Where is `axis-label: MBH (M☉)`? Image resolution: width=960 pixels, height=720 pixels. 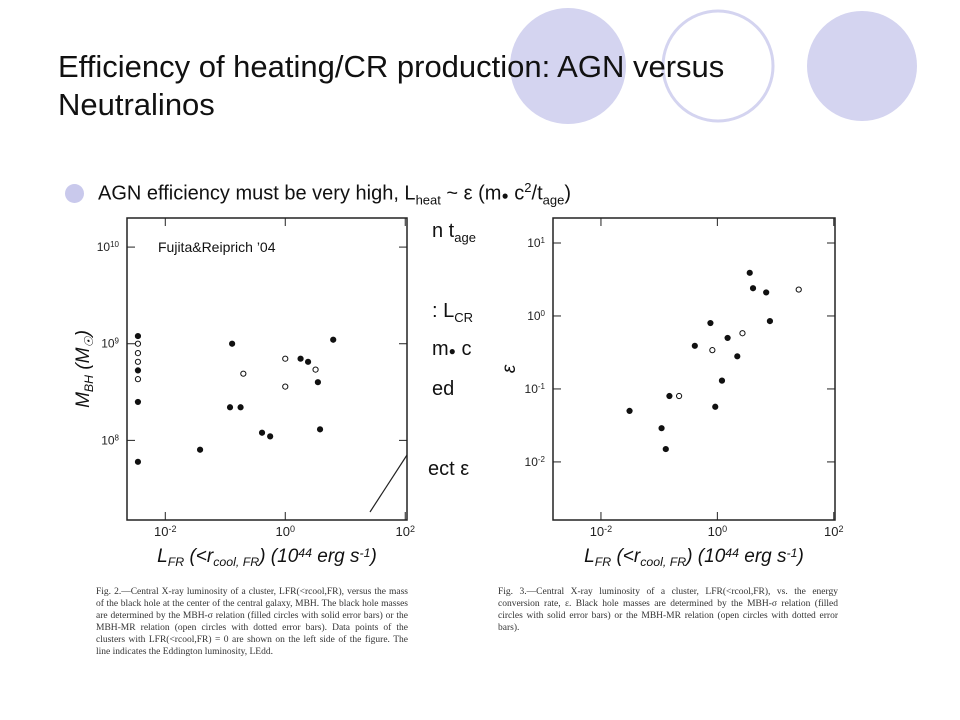
axis-label: MBH (M☉) is located at coordinates (84, 369).